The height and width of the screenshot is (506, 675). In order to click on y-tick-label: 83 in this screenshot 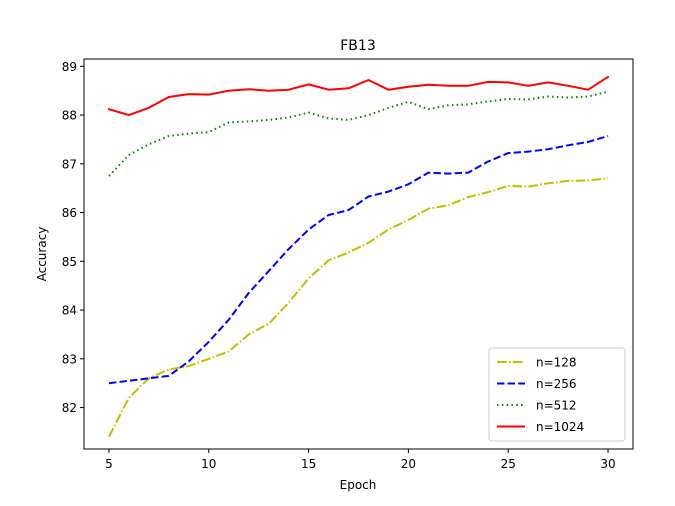, I will do `click(69, 359)`.